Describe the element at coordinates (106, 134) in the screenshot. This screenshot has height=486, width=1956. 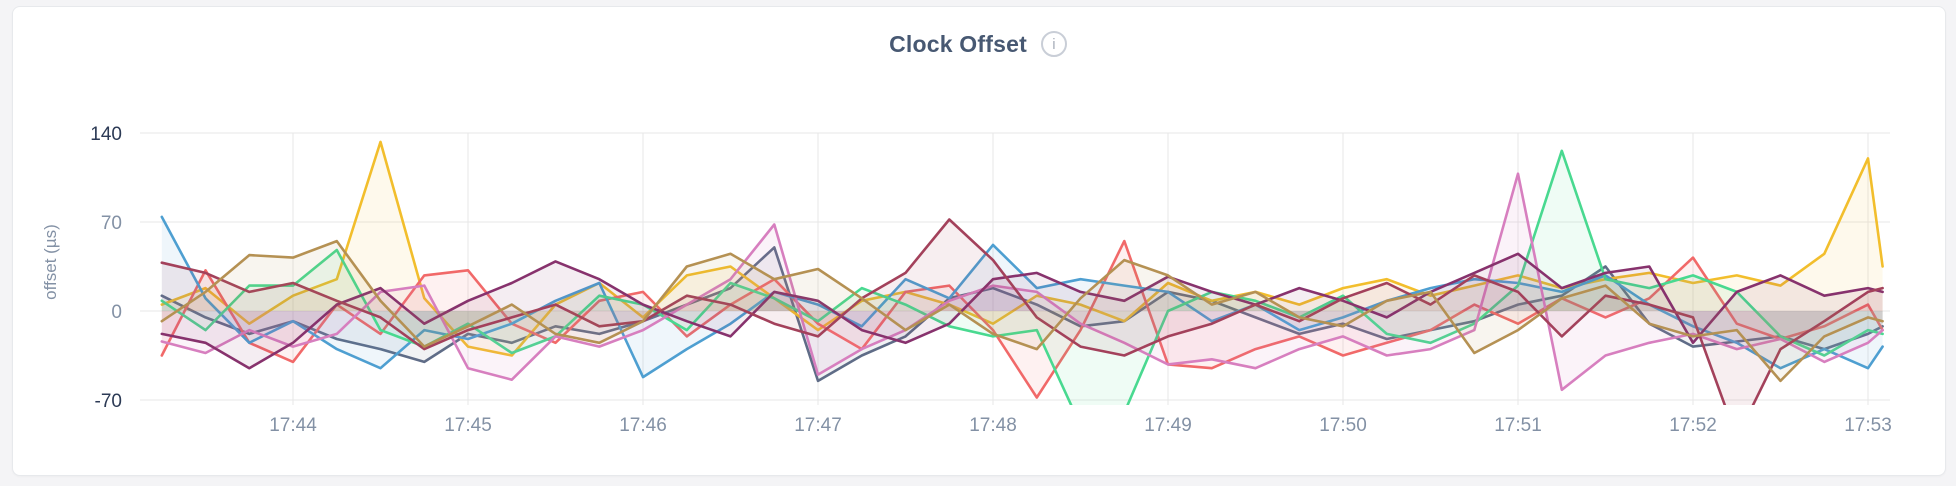
I see `y-tick-label: 140` at that location.